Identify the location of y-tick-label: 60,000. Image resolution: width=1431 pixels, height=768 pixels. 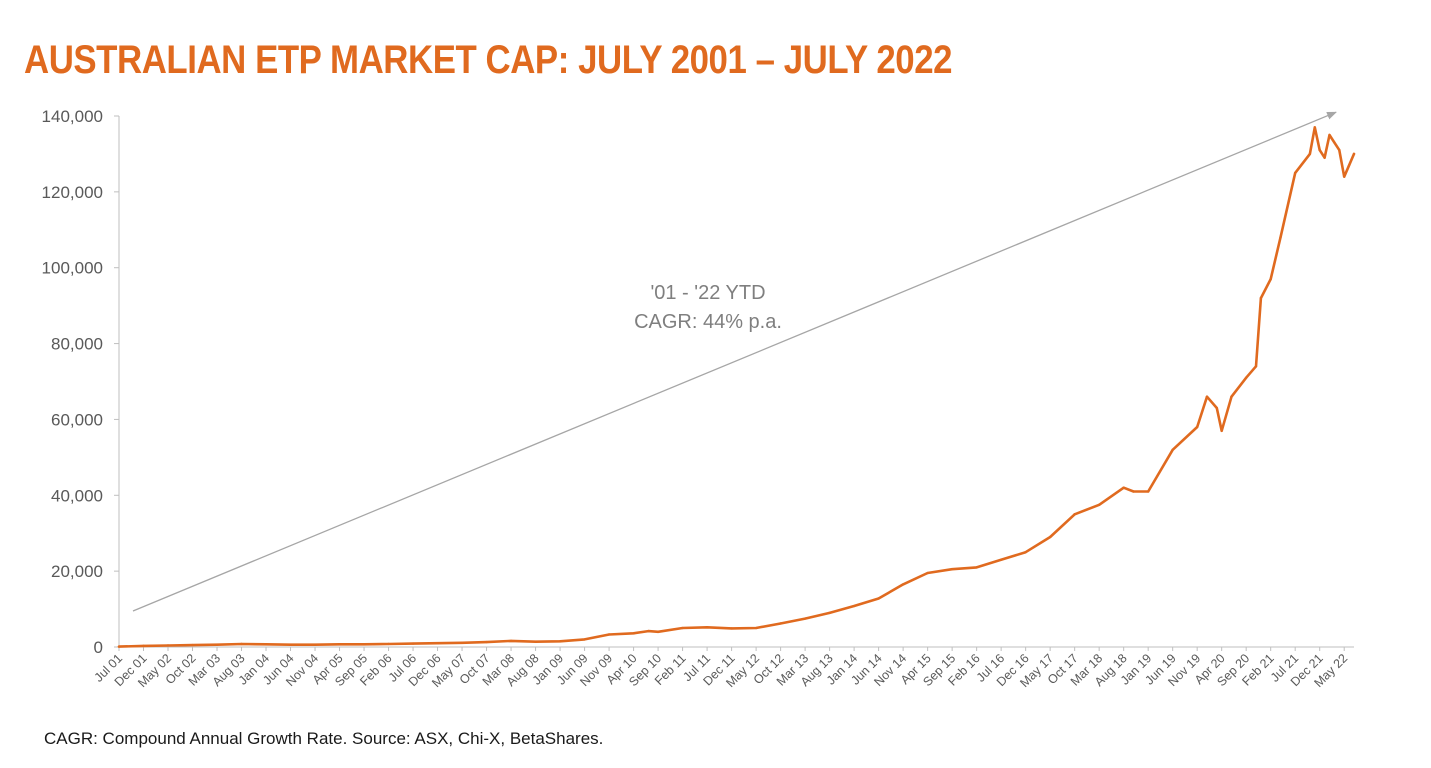
(77, 419).